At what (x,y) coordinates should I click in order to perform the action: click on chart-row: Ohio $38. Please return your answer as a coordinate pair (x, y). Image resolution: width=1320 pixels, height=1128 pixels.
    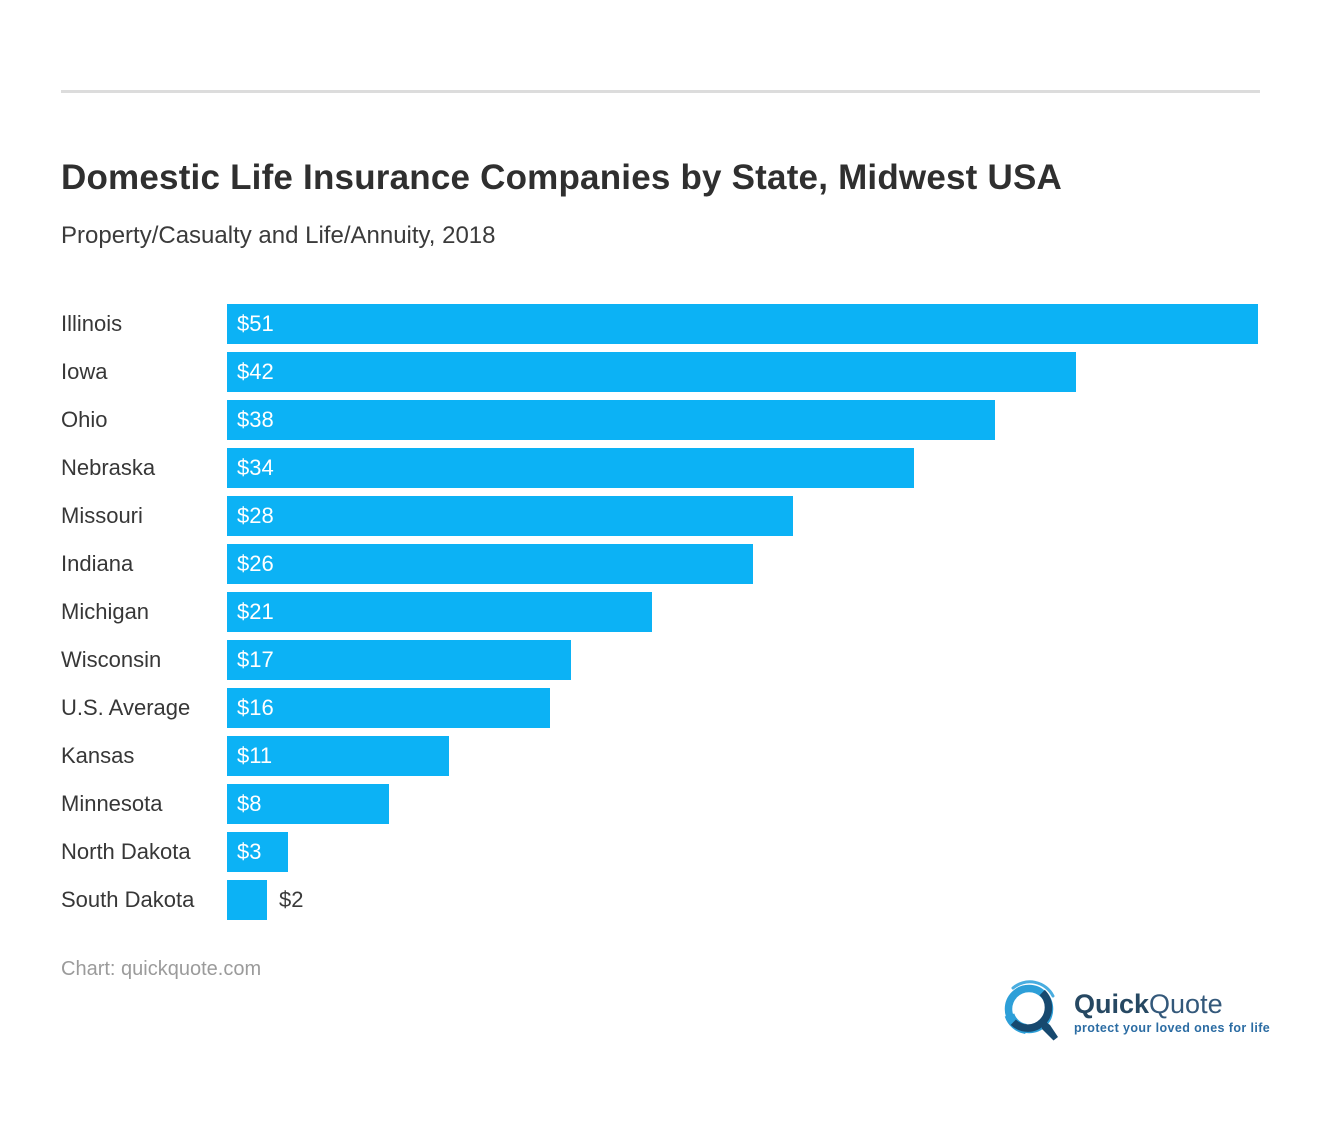
    Looking at the image, I should click on (660, 420).